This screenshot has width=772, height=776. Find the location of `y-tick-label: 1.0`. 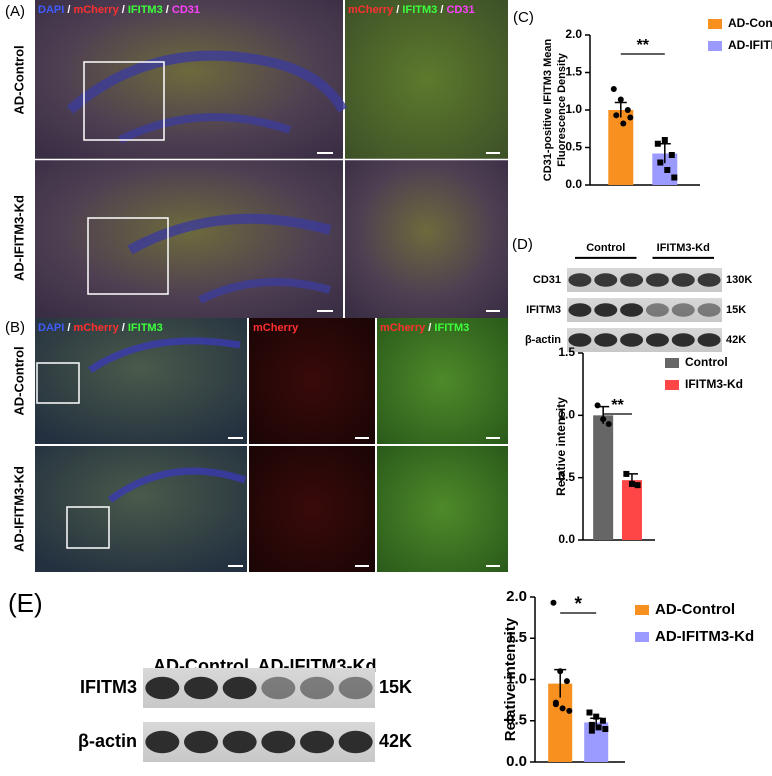

y-tick-label: 1.0 is located at coordinates (516, 678).